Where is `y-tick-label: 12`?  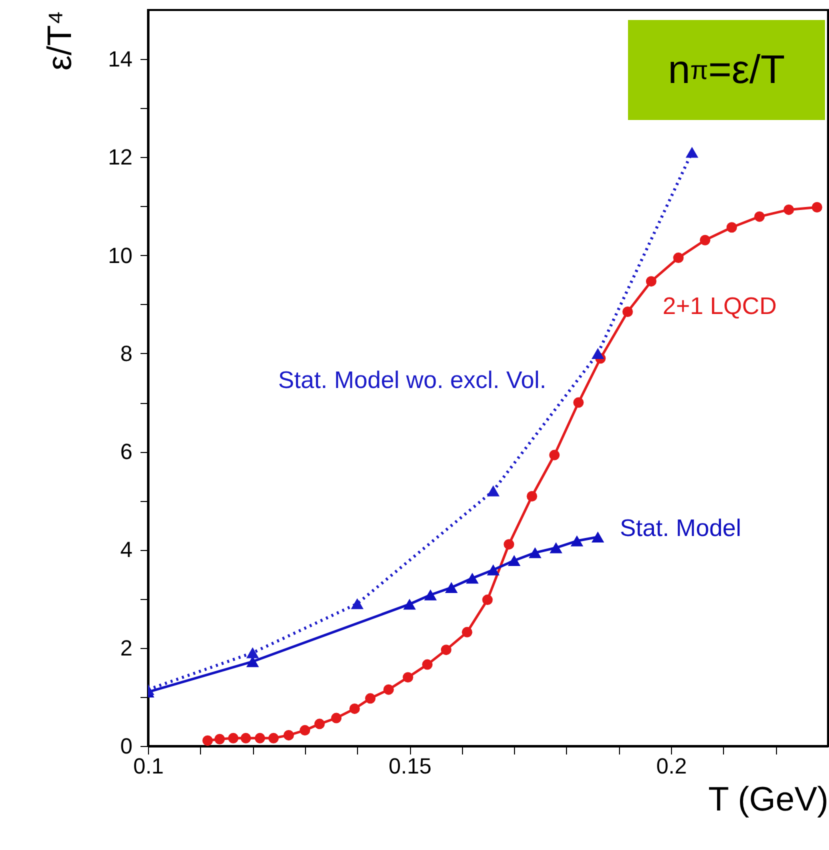 y-tick-label: 12 is located at coordinates (120, 157).